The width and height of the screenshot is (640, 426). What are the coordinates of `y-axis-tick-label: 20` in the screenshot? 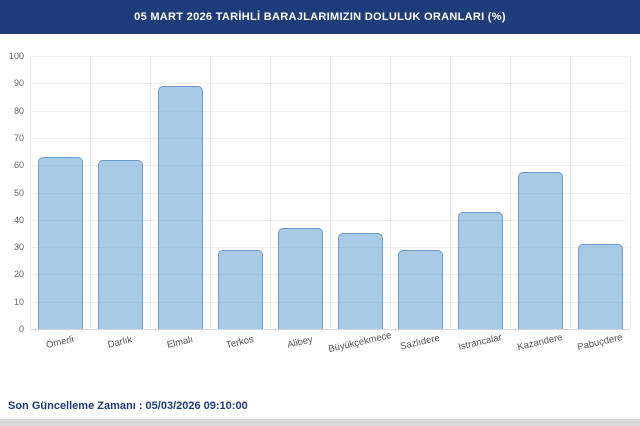 It's located at (18, 274).